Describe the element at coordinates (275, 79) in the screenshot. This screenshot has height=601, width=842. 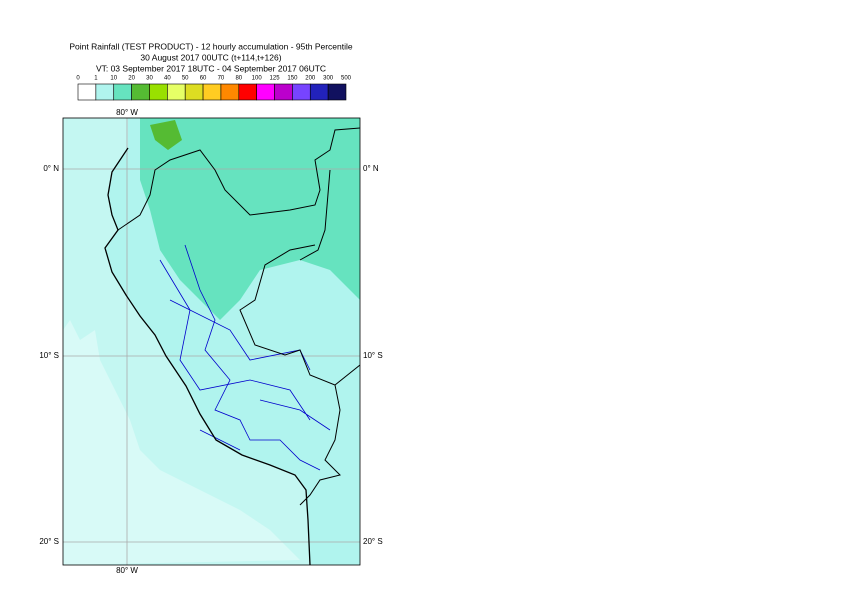
I see `legend-tick-label: 125` at that location.